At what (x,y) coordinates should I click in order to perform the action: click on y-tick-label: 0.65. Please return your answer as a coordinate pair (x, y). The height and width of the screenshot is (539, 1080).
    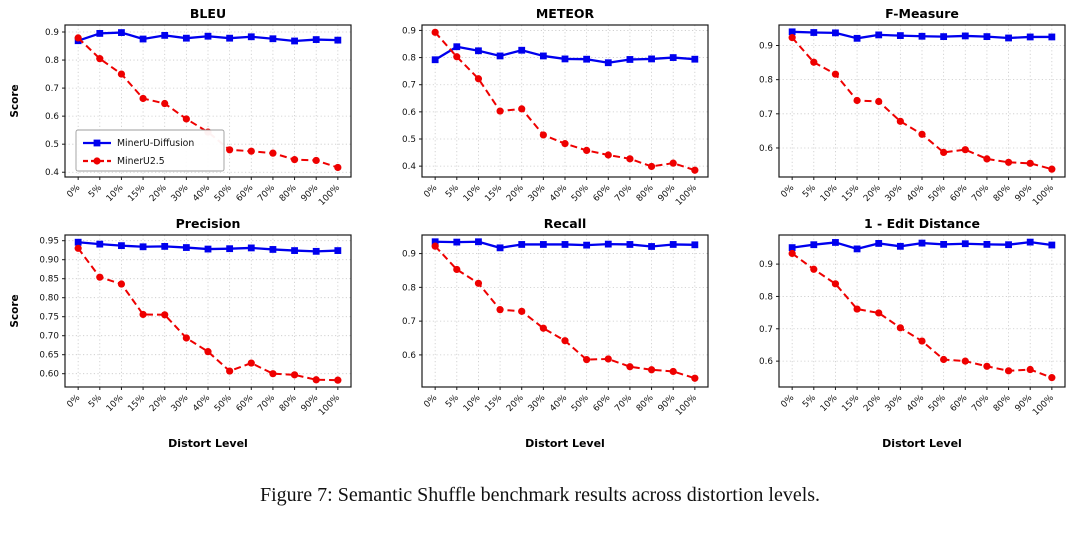
    Looking at the image, I should click on (49, 356).